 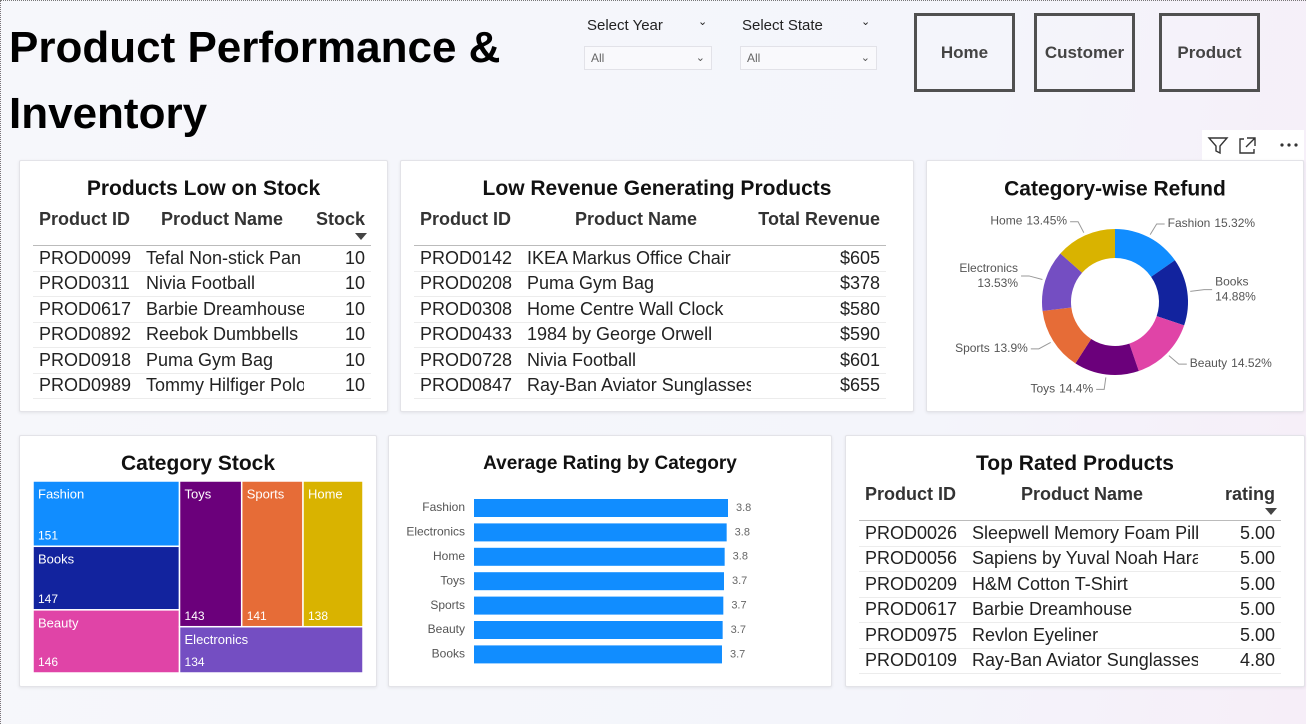 What do you see at coordinates (56, 559) in the screenshot?
I see `tile-label: Books` at bounding box center [56, 559].